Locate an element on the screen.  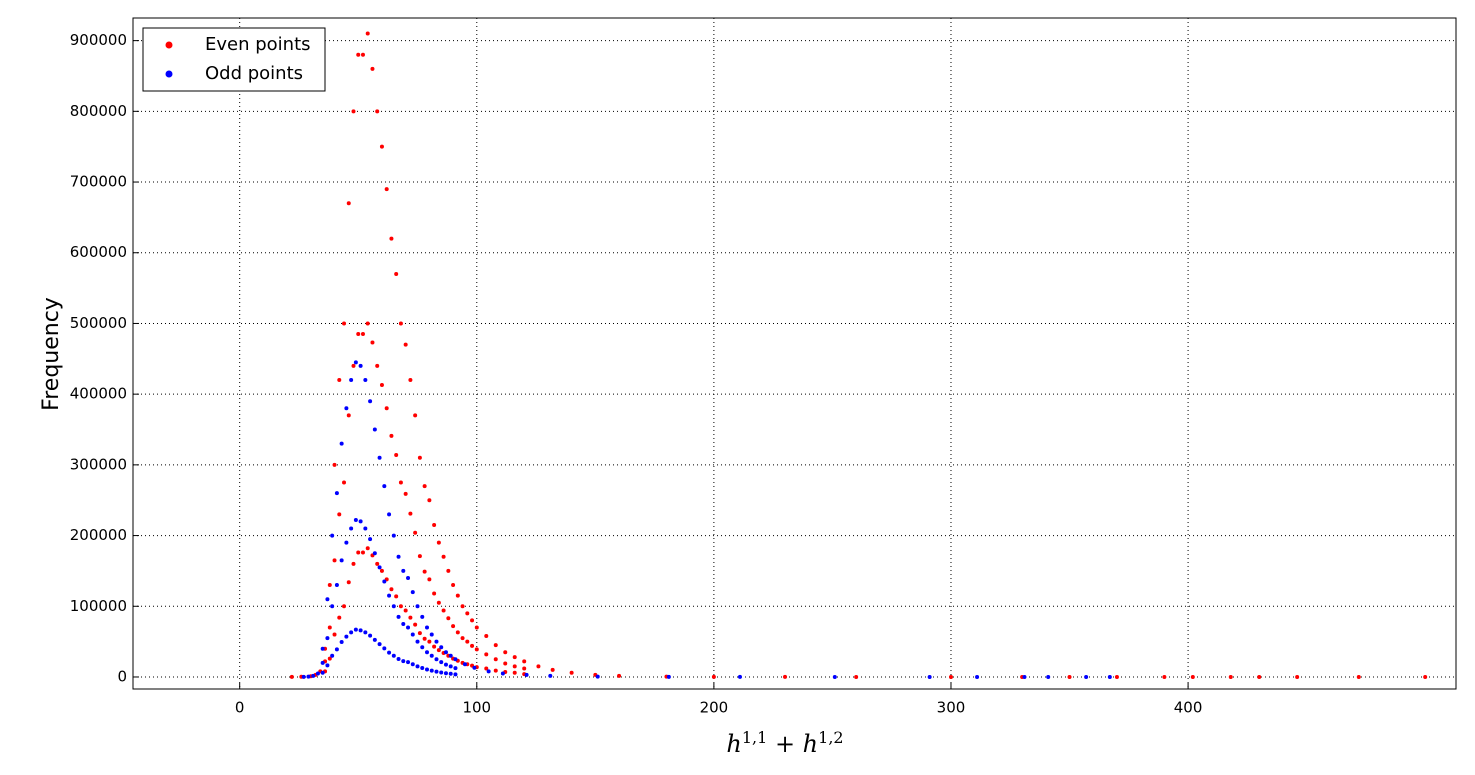
x-label-sup: 1,2 is located at coordinates (830, 737).